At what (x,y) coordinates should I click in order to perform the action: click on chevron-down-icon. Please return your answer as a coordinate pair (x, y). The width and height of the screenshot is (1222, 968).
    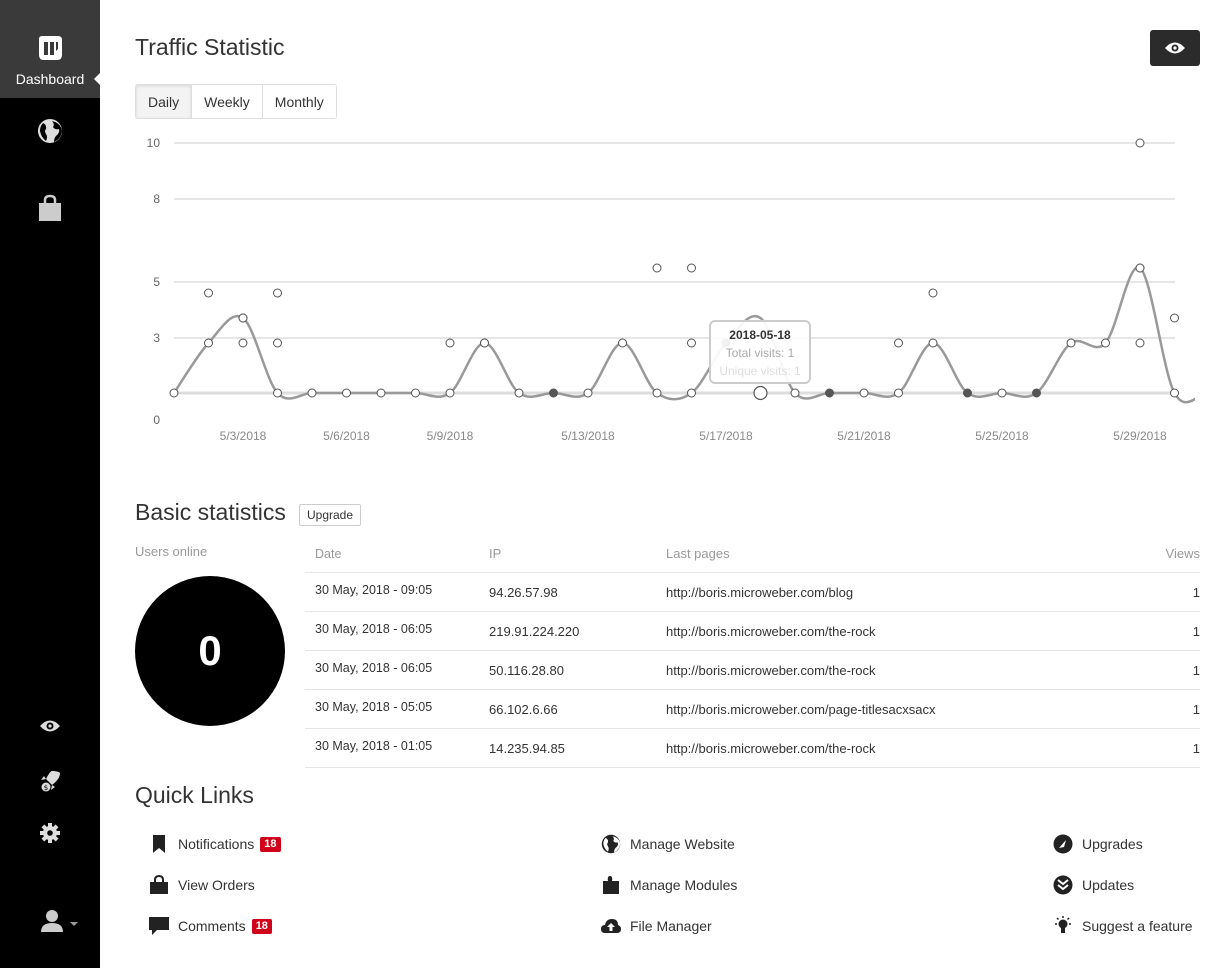
    Looking at the image, I should click on (74, 924).